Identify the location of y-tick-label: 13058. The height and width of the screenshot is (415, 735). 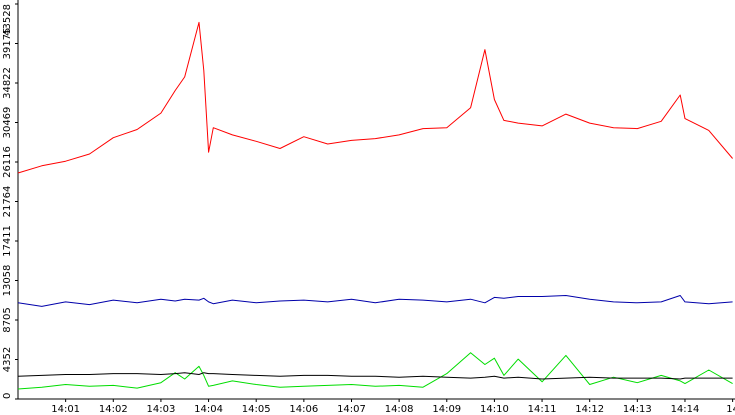
(7, 281).